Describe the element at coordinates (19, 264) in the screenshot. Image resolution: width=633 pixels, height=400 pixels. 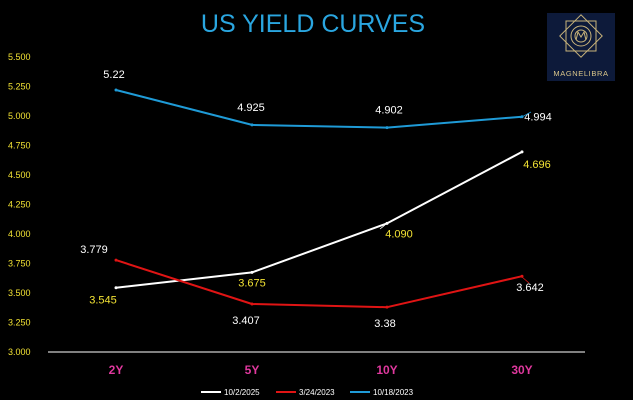
I see `y-tick-label: 3.750` at that location.